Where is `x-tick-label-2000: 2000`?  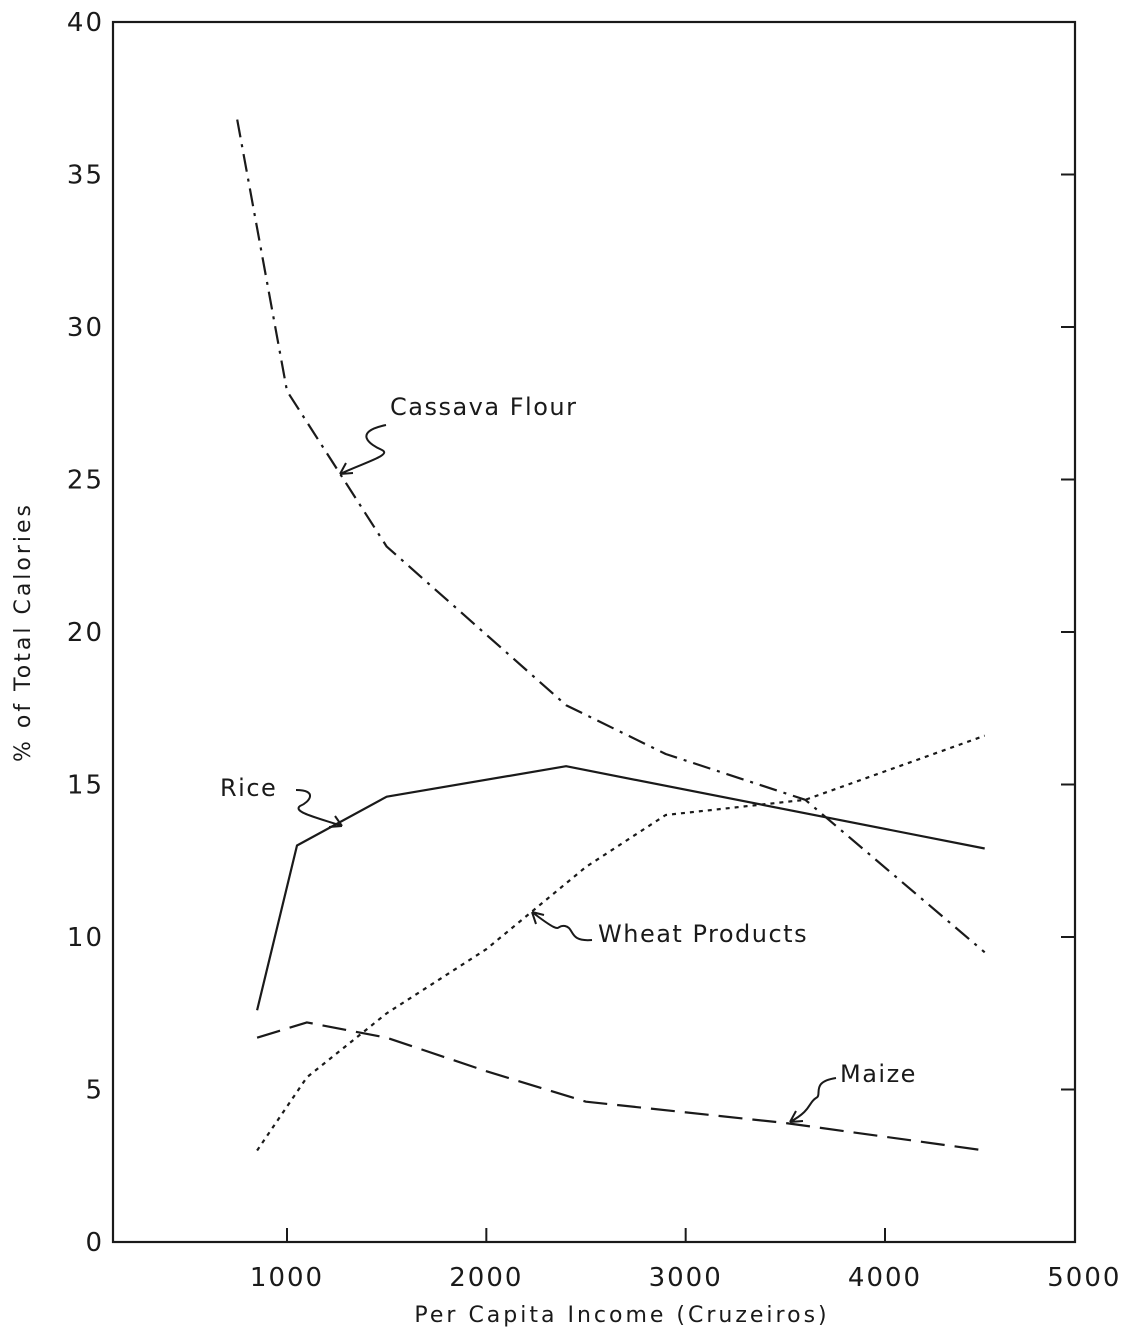 x-tick-label-2000: 2000 is located at coordinates (486, 1278).